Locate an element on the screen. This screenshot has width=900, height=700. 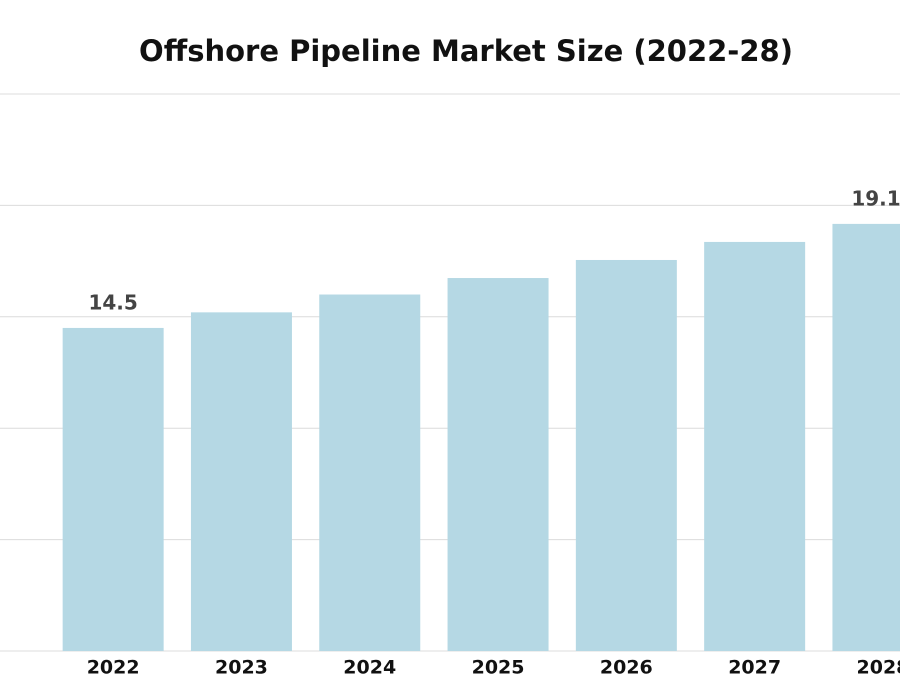
value-label: 14.5 is located at coordinates (112, 302).